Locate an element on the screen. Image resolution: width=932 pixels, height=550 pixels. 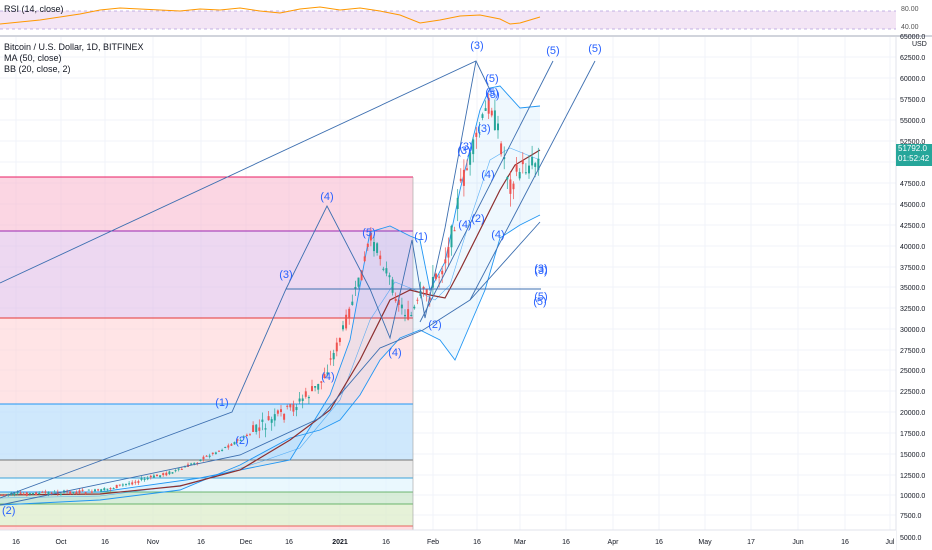
time-axis-label: 17 is located at coordinates (751, 542).